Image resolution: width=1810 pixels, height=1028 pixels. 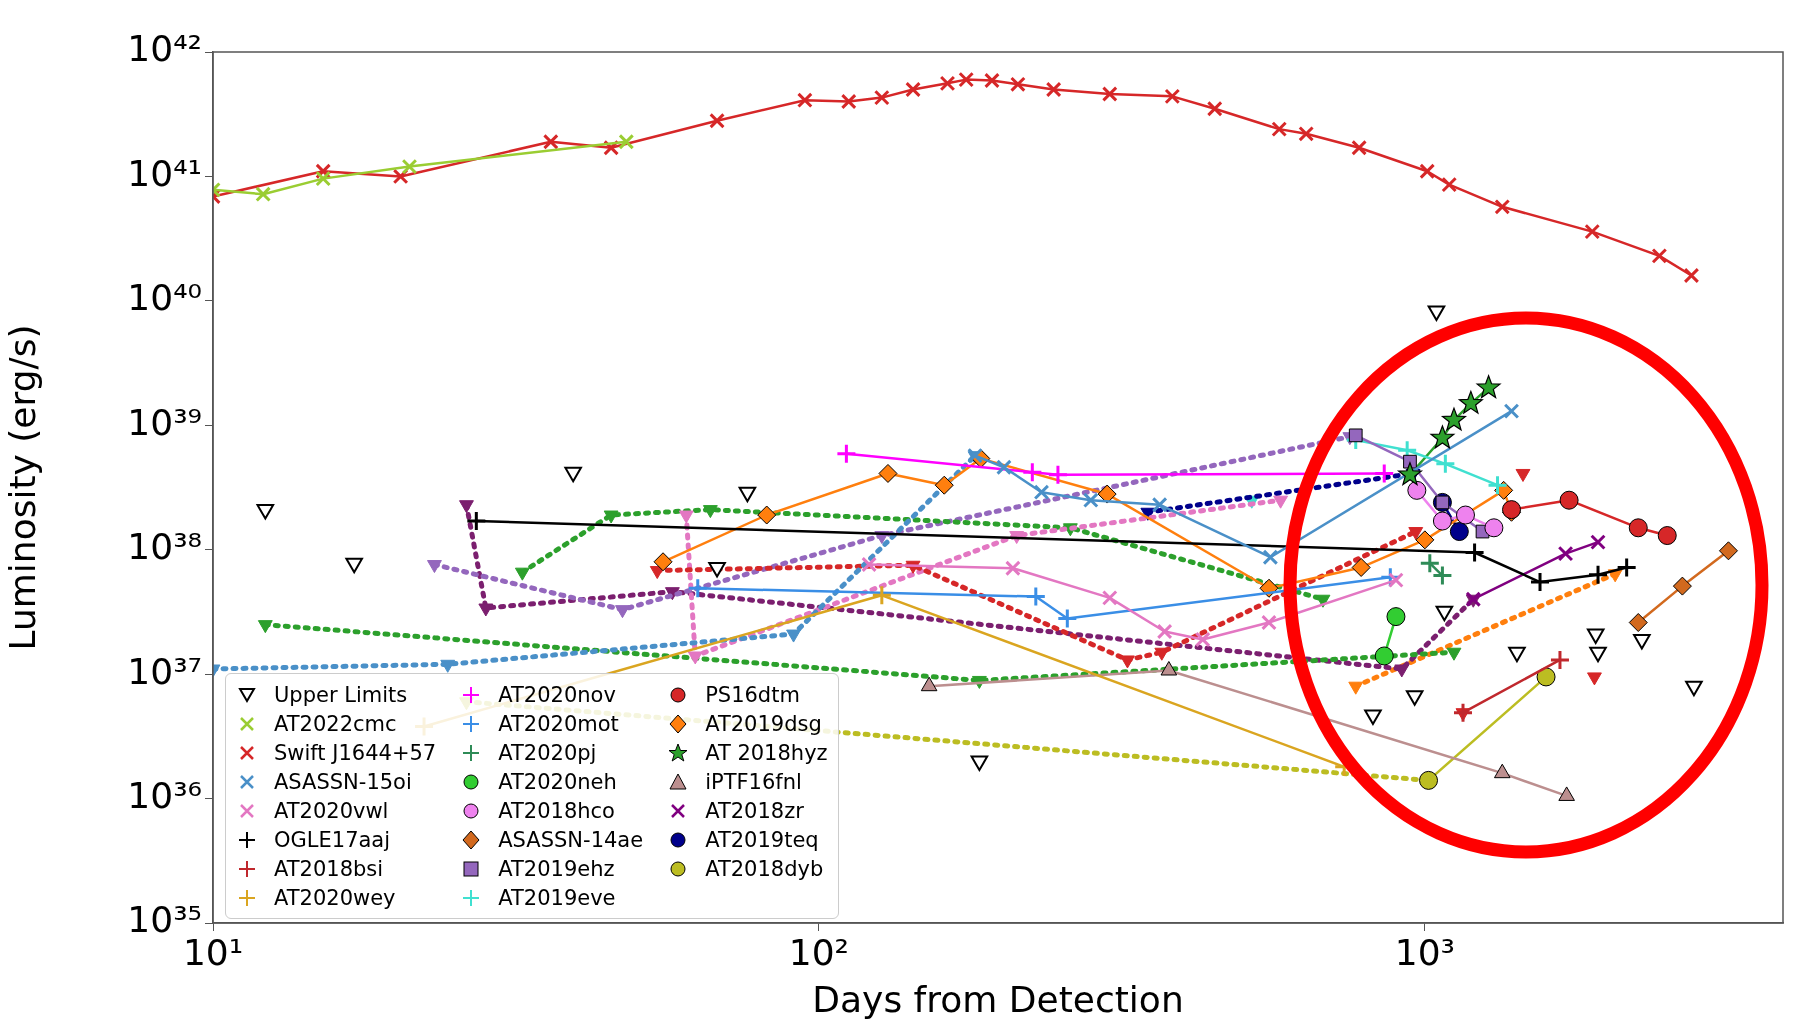 What do you see at coordinates (819, 952) in the screenshot?
I see `x-tick-label: 10²` at bounding box center [819, 952].